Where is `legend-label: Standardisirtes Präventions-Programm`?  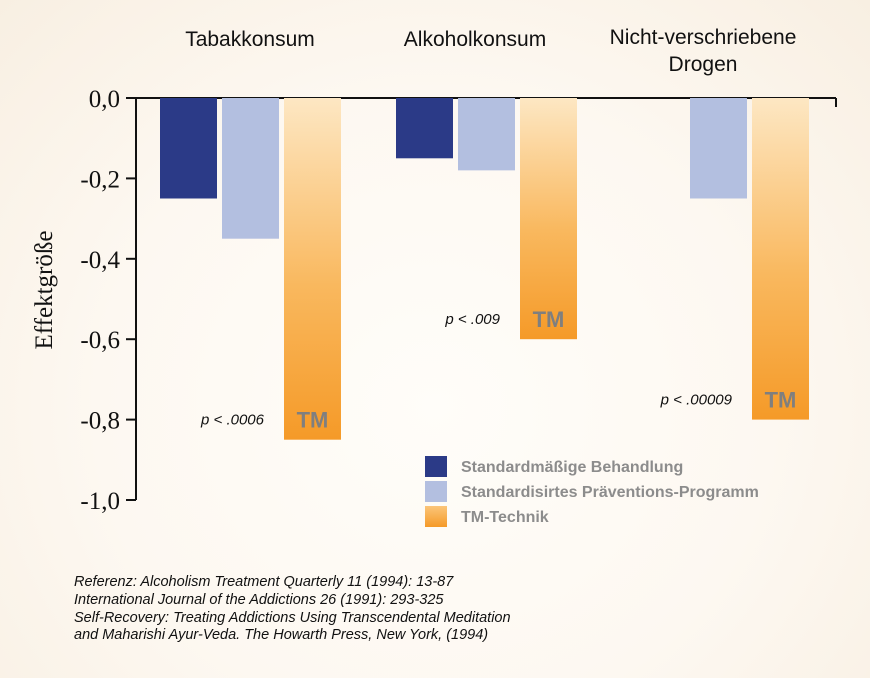
legend-label: Standardisirtes Präventions-Programm is located at coordinates (610, 492).